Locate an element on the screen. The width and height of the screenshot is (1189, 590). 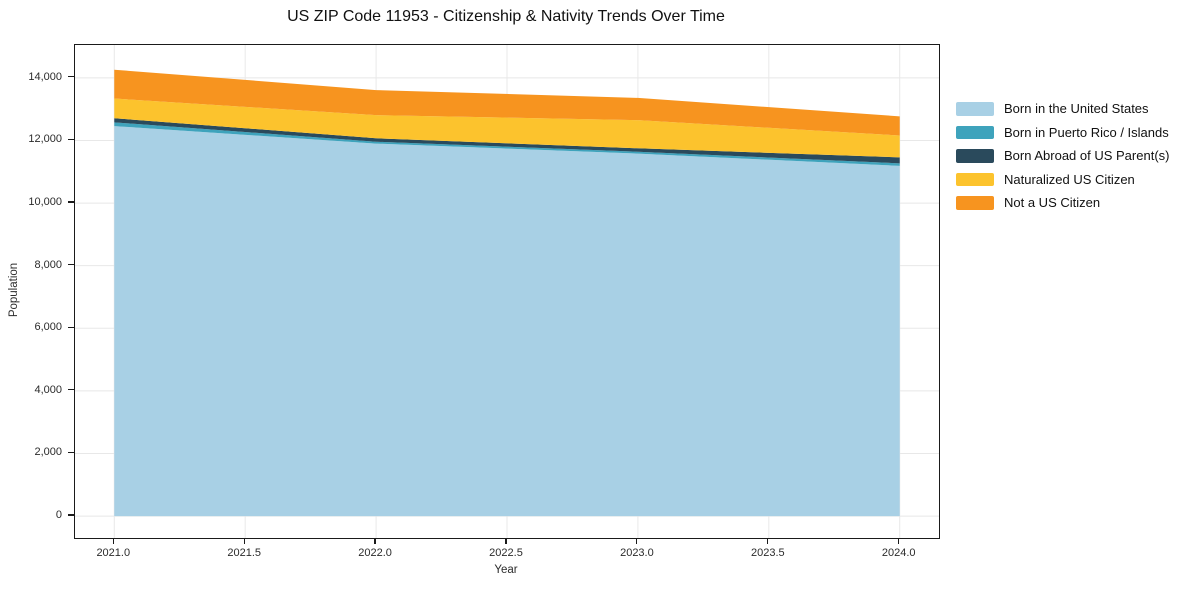
y-tick-label: 14,000 is located at coordinates (45, 76).